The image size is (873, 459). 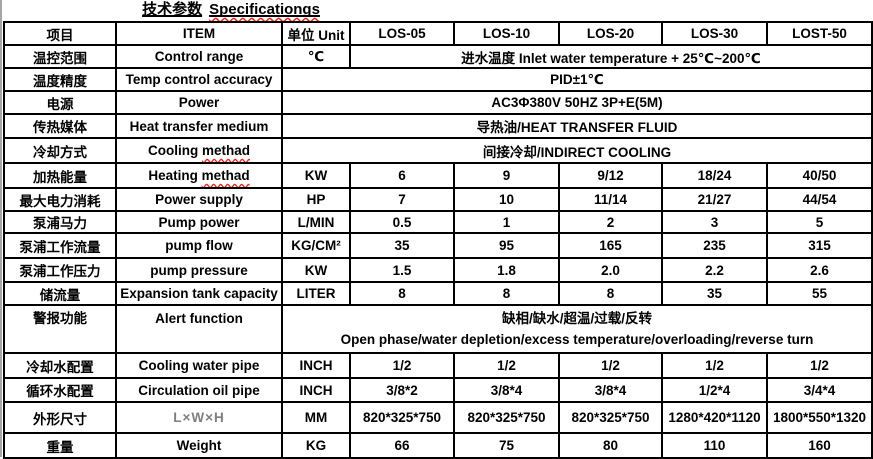 I want to click on value-cell: 165, so click(x=610, y=245).